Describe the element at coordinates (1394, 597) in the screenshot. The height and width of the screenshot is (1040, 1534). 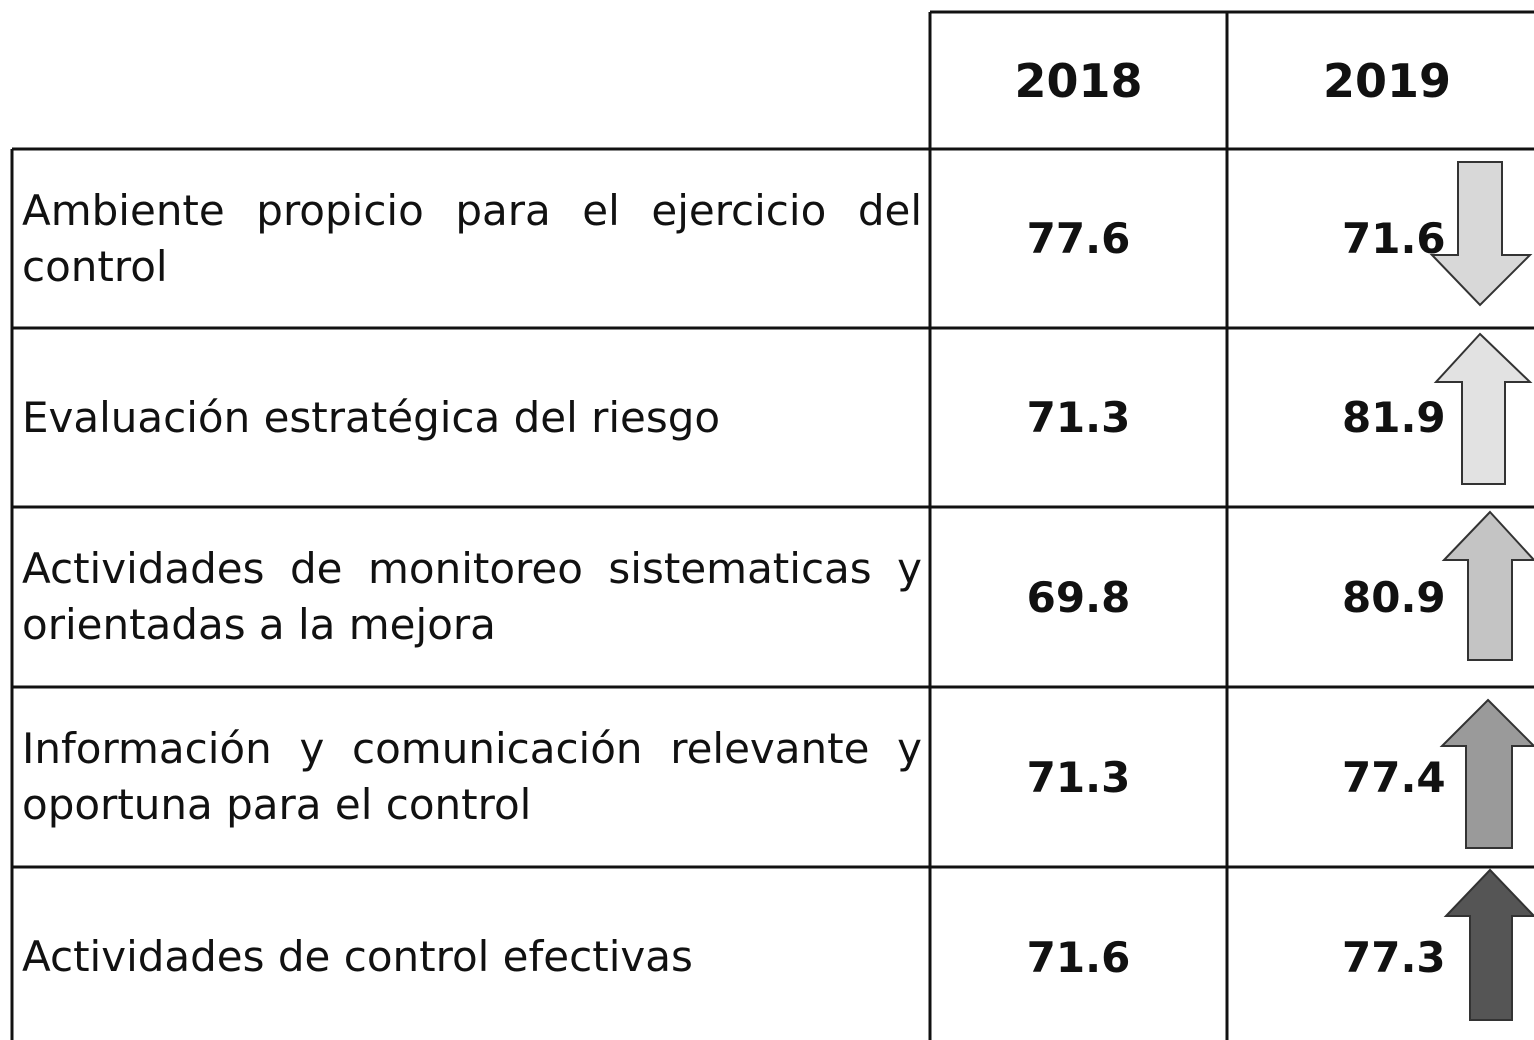
I see `value-2019: 80.9` at that location.